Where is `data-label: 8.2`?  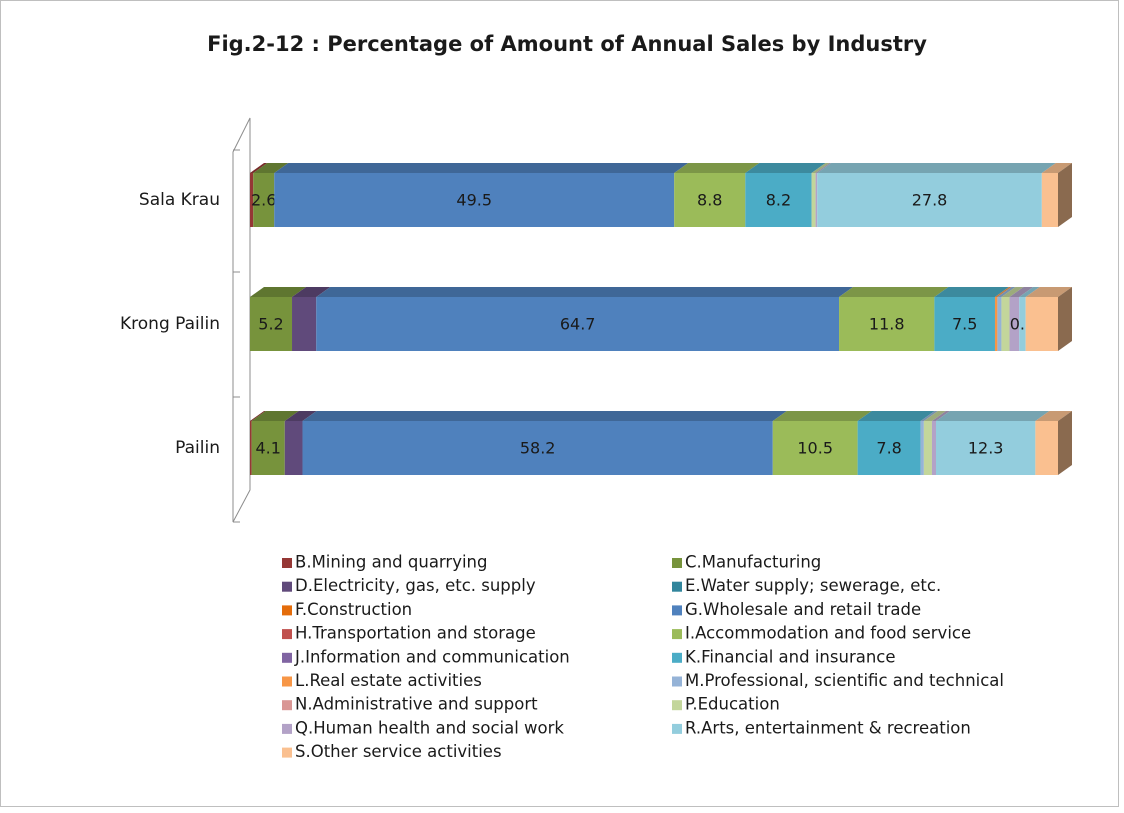 data-label: 8.2 is located at coordinates (778, 200).